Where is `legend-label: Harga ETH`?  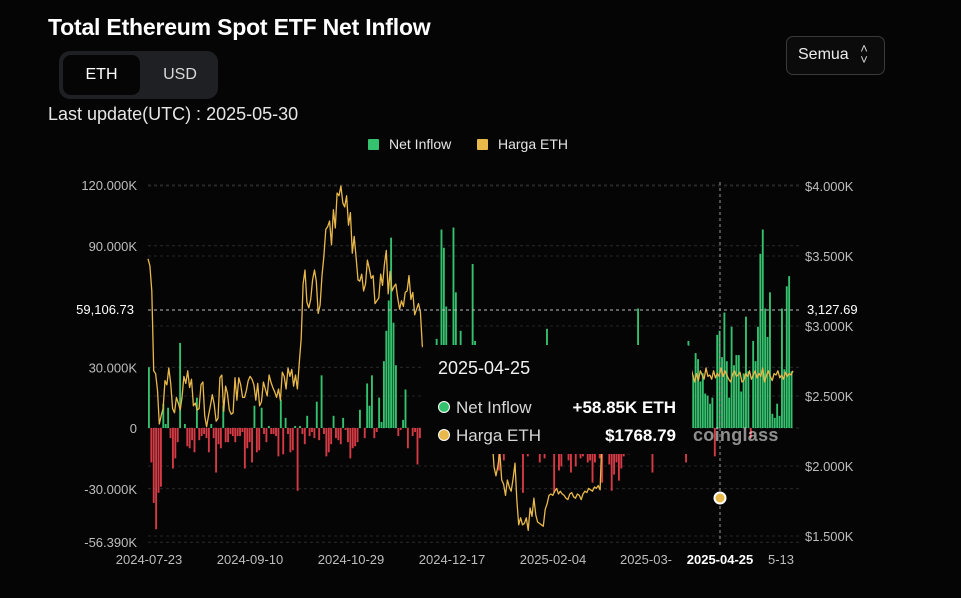 legend-label: Harga ETH is located at coordinates (533, 144).